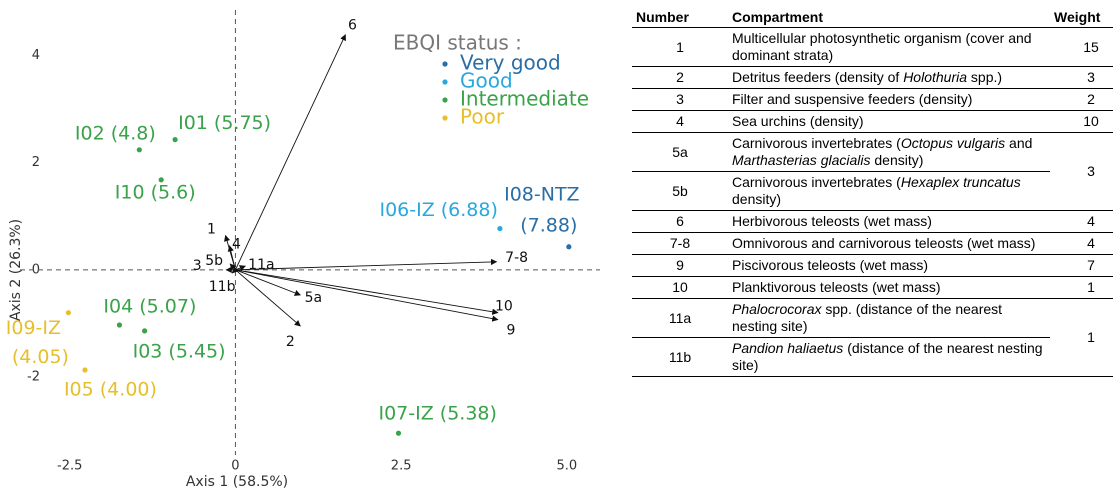 This screenshot has height=491, width=1113. What do you see at coordinates (401, 466) in the screenshot?
I see `x-tick-label: 2.5` at bounding box center [401, 466].